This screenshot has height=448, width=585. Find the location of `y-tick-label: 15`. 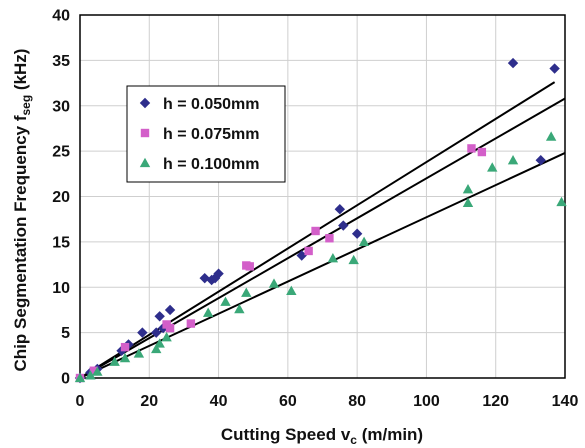

y-tick-label: 15 is located at coordinates (61, 242).